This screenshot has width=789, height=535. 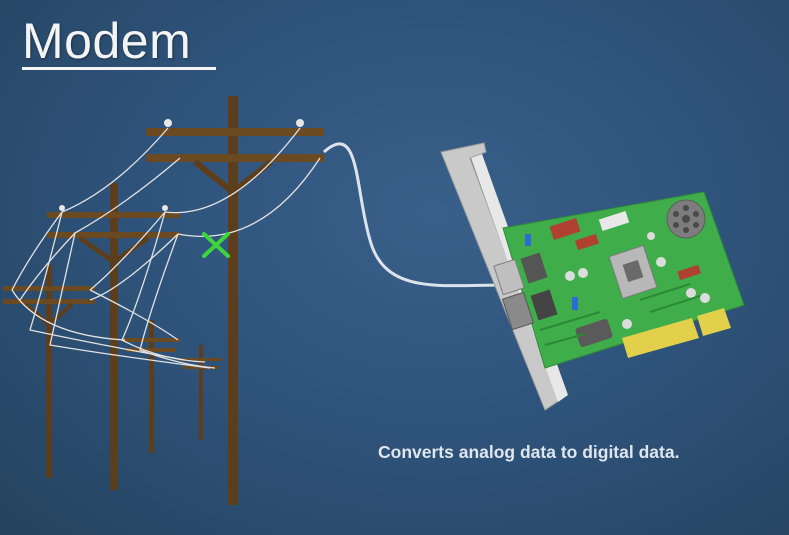 What do you see at coordinates (414, 215) in the screenshot?
I see `phone-cable` at bounding box center [414, 215].